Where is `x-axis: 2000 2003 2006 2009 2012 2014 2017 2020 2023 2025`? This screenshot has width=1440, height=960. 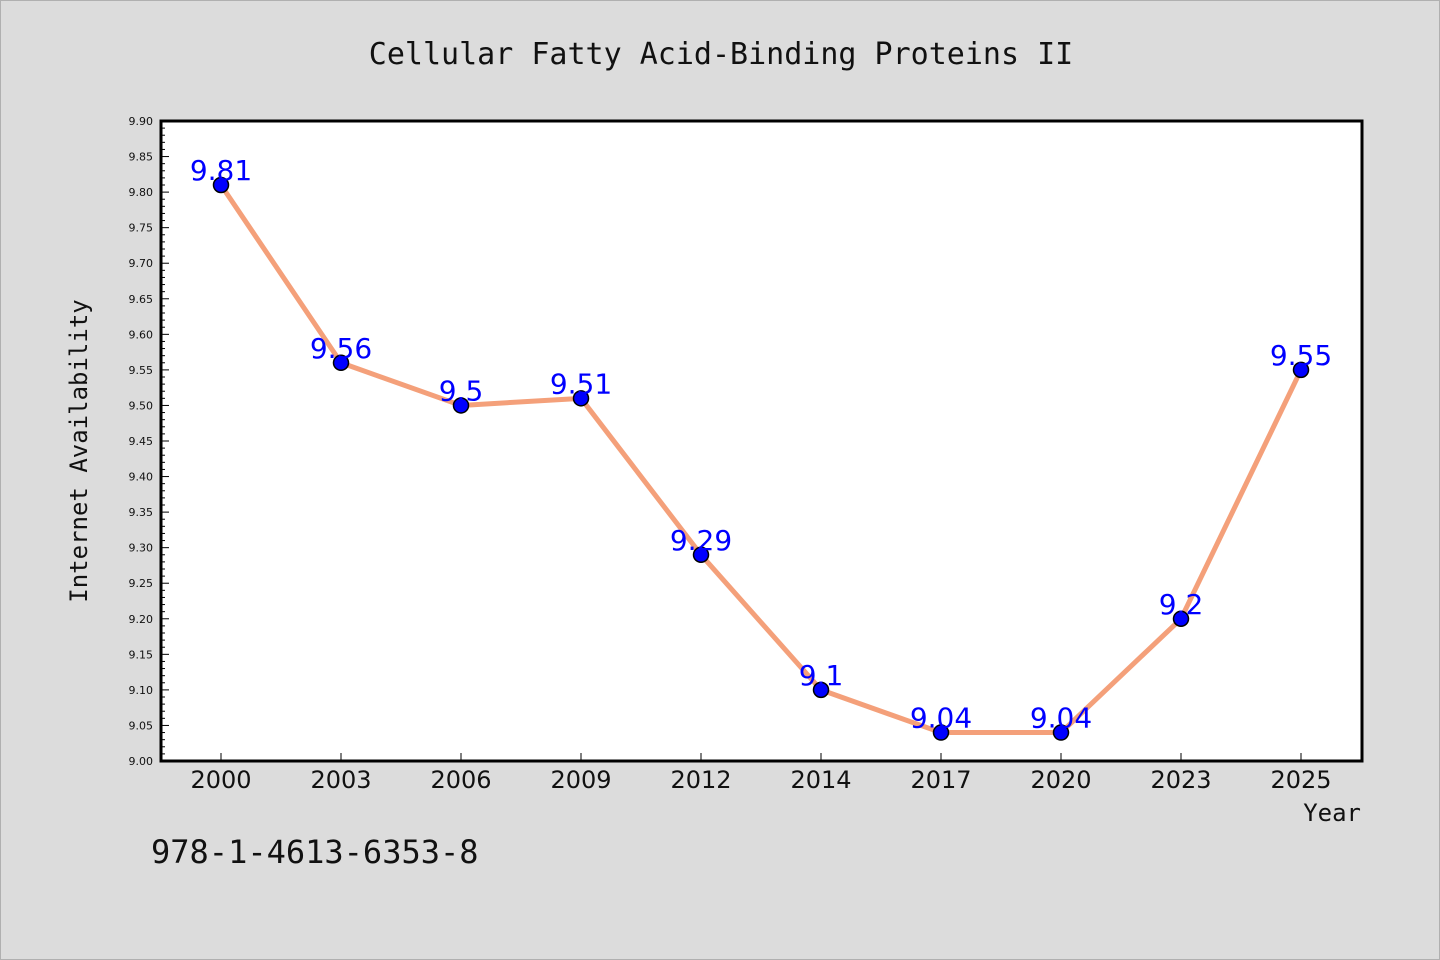
x-axis: 2000 2003 2006 2009 2012 2014 2017 2020 2023 2025 is located at coordinates (761, 773).